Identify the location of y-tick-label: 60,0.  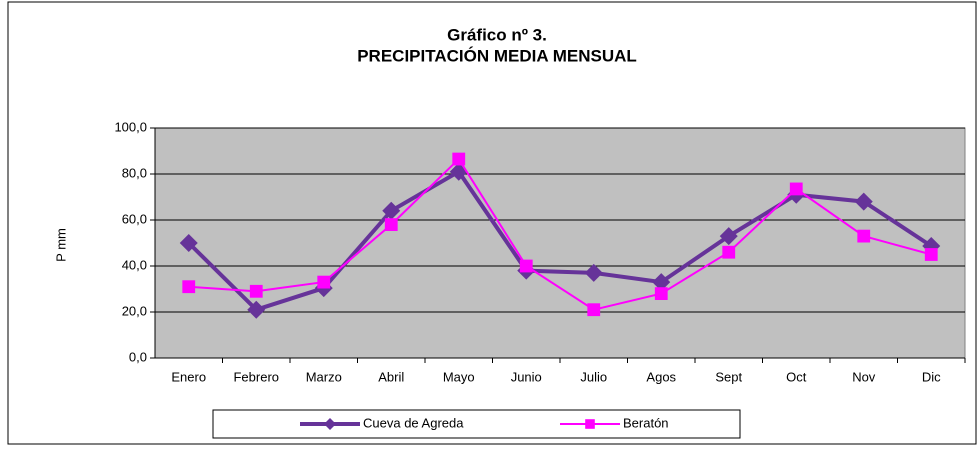
(134, 218).